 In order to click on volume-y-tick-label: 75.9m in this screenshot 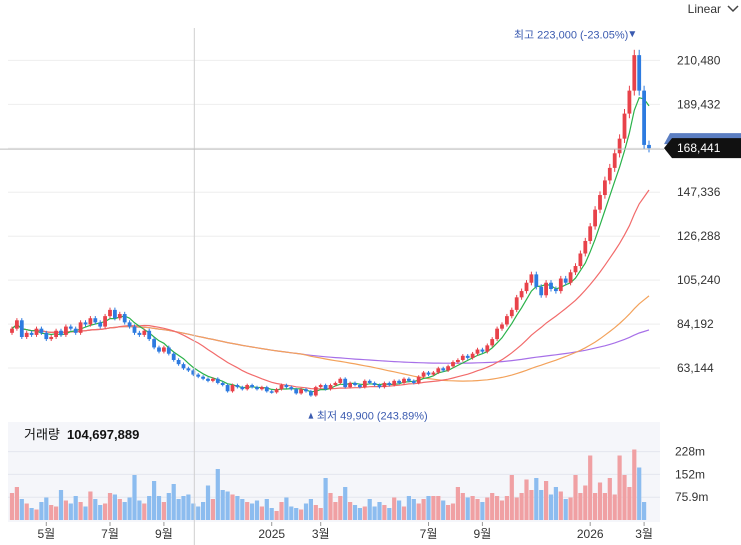, I will do `click(691, 497)`.